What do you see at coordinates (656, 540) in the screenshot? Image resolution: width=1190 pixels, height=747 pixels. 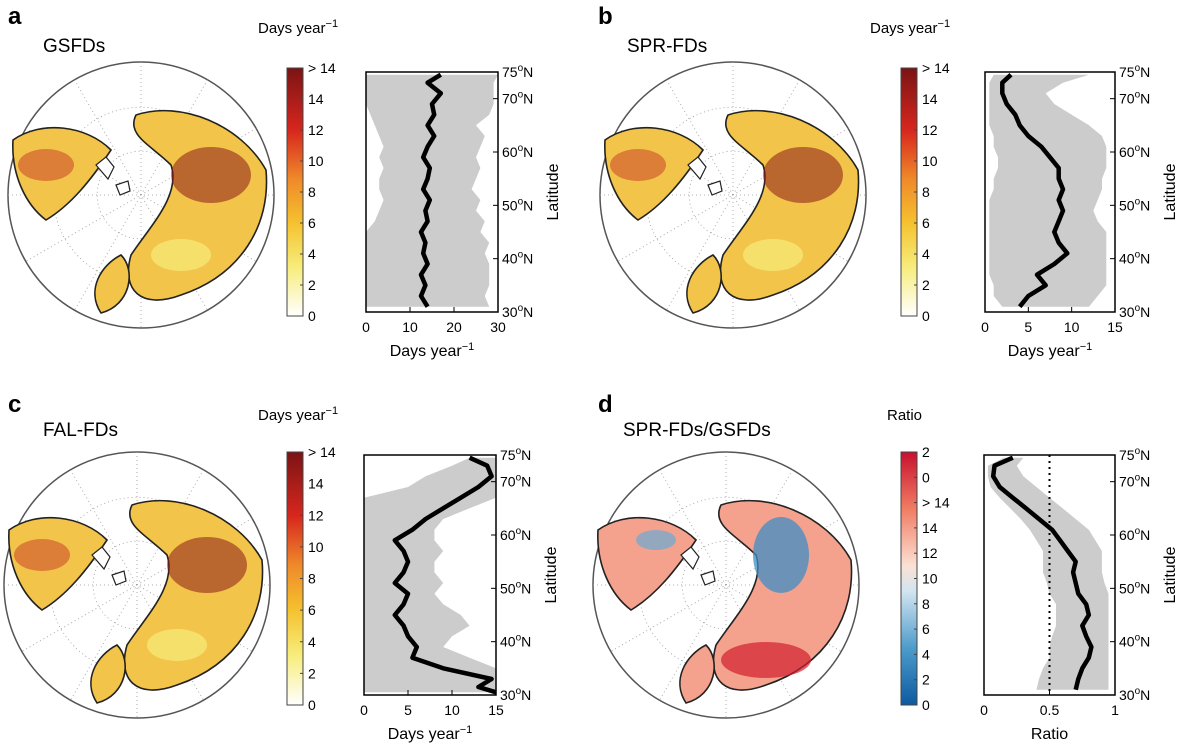 I see `lowratio-canada` at bounding box center [656, 540].